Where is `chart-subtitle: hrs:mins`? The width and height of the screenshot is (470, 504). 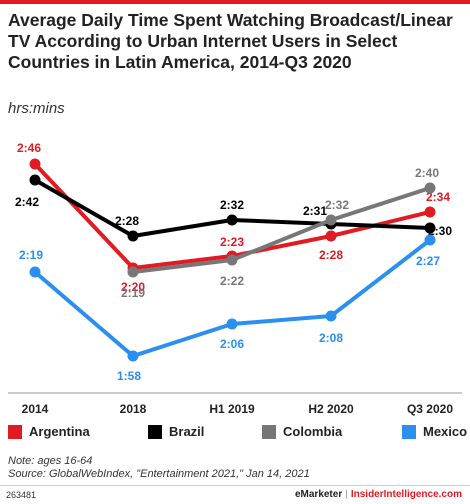
chart-subtitle: hrs:mins is located at coordinates (36, 108).